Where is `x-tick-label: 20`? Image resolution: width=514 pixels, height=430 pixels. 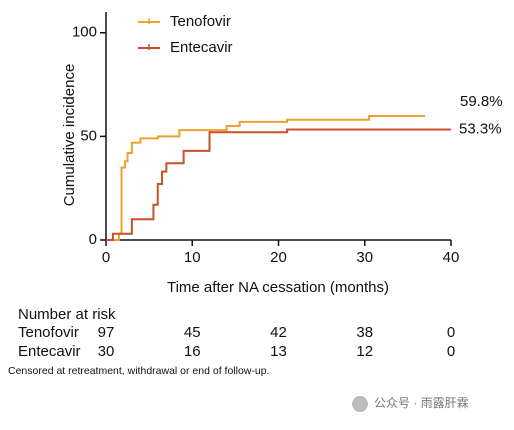 x-tick-label: 20 is located at coordinates (278, 257).